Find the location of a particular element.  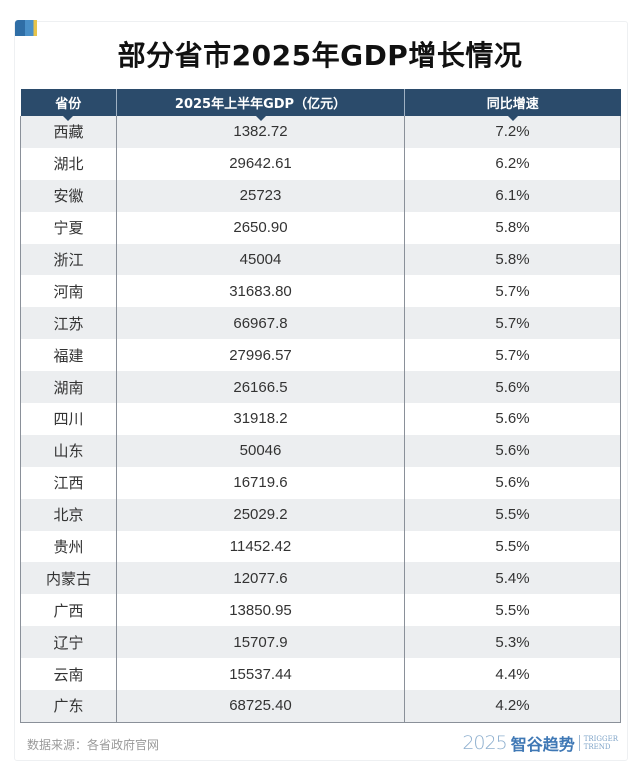

table-row: 山东 50046 5.6% is located at coordinates (320, 450).